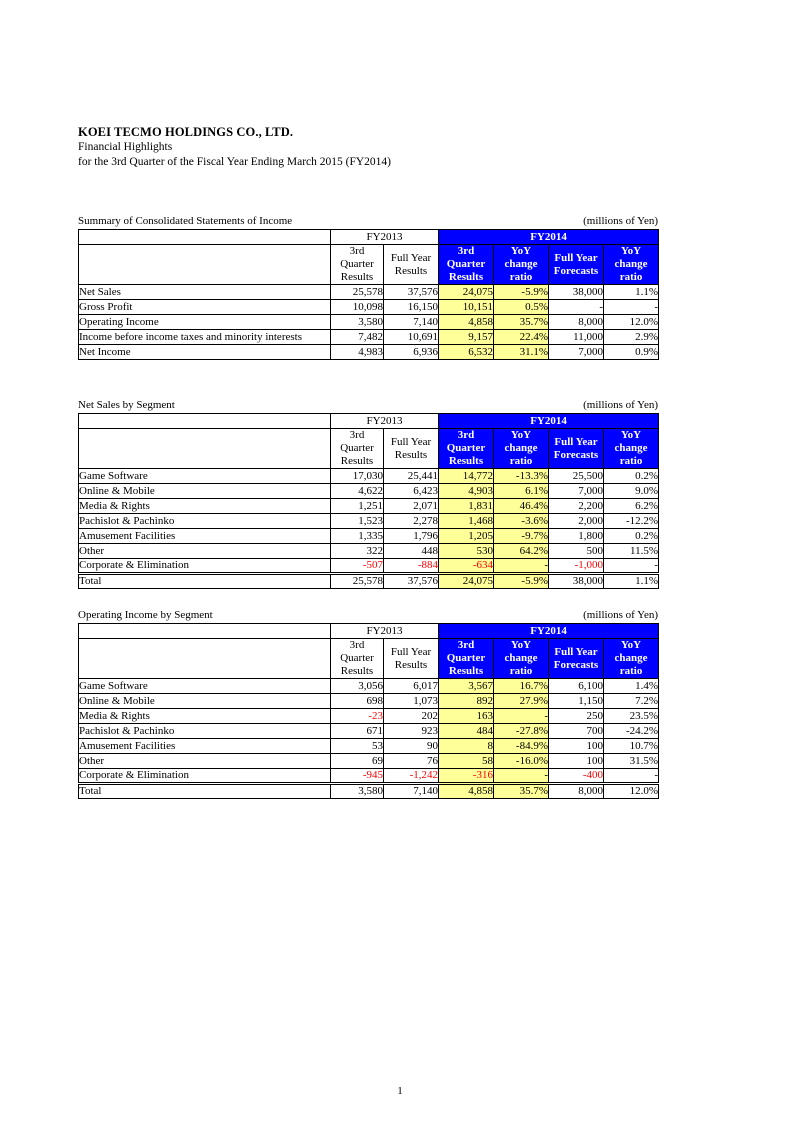  Describe the element at coordinates (631, 658) in the screenshot. I see `column-header-fy2014-forecast-yoy-change-ratio-line-2: change` at that location.